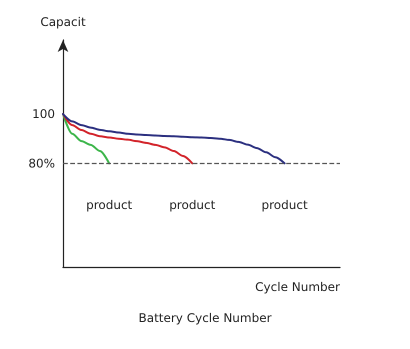  What do you see at coordinates (297, 287) in the screenshot?
I see `x-axis-title: Cycle Number` at bounding box center [297, 287].